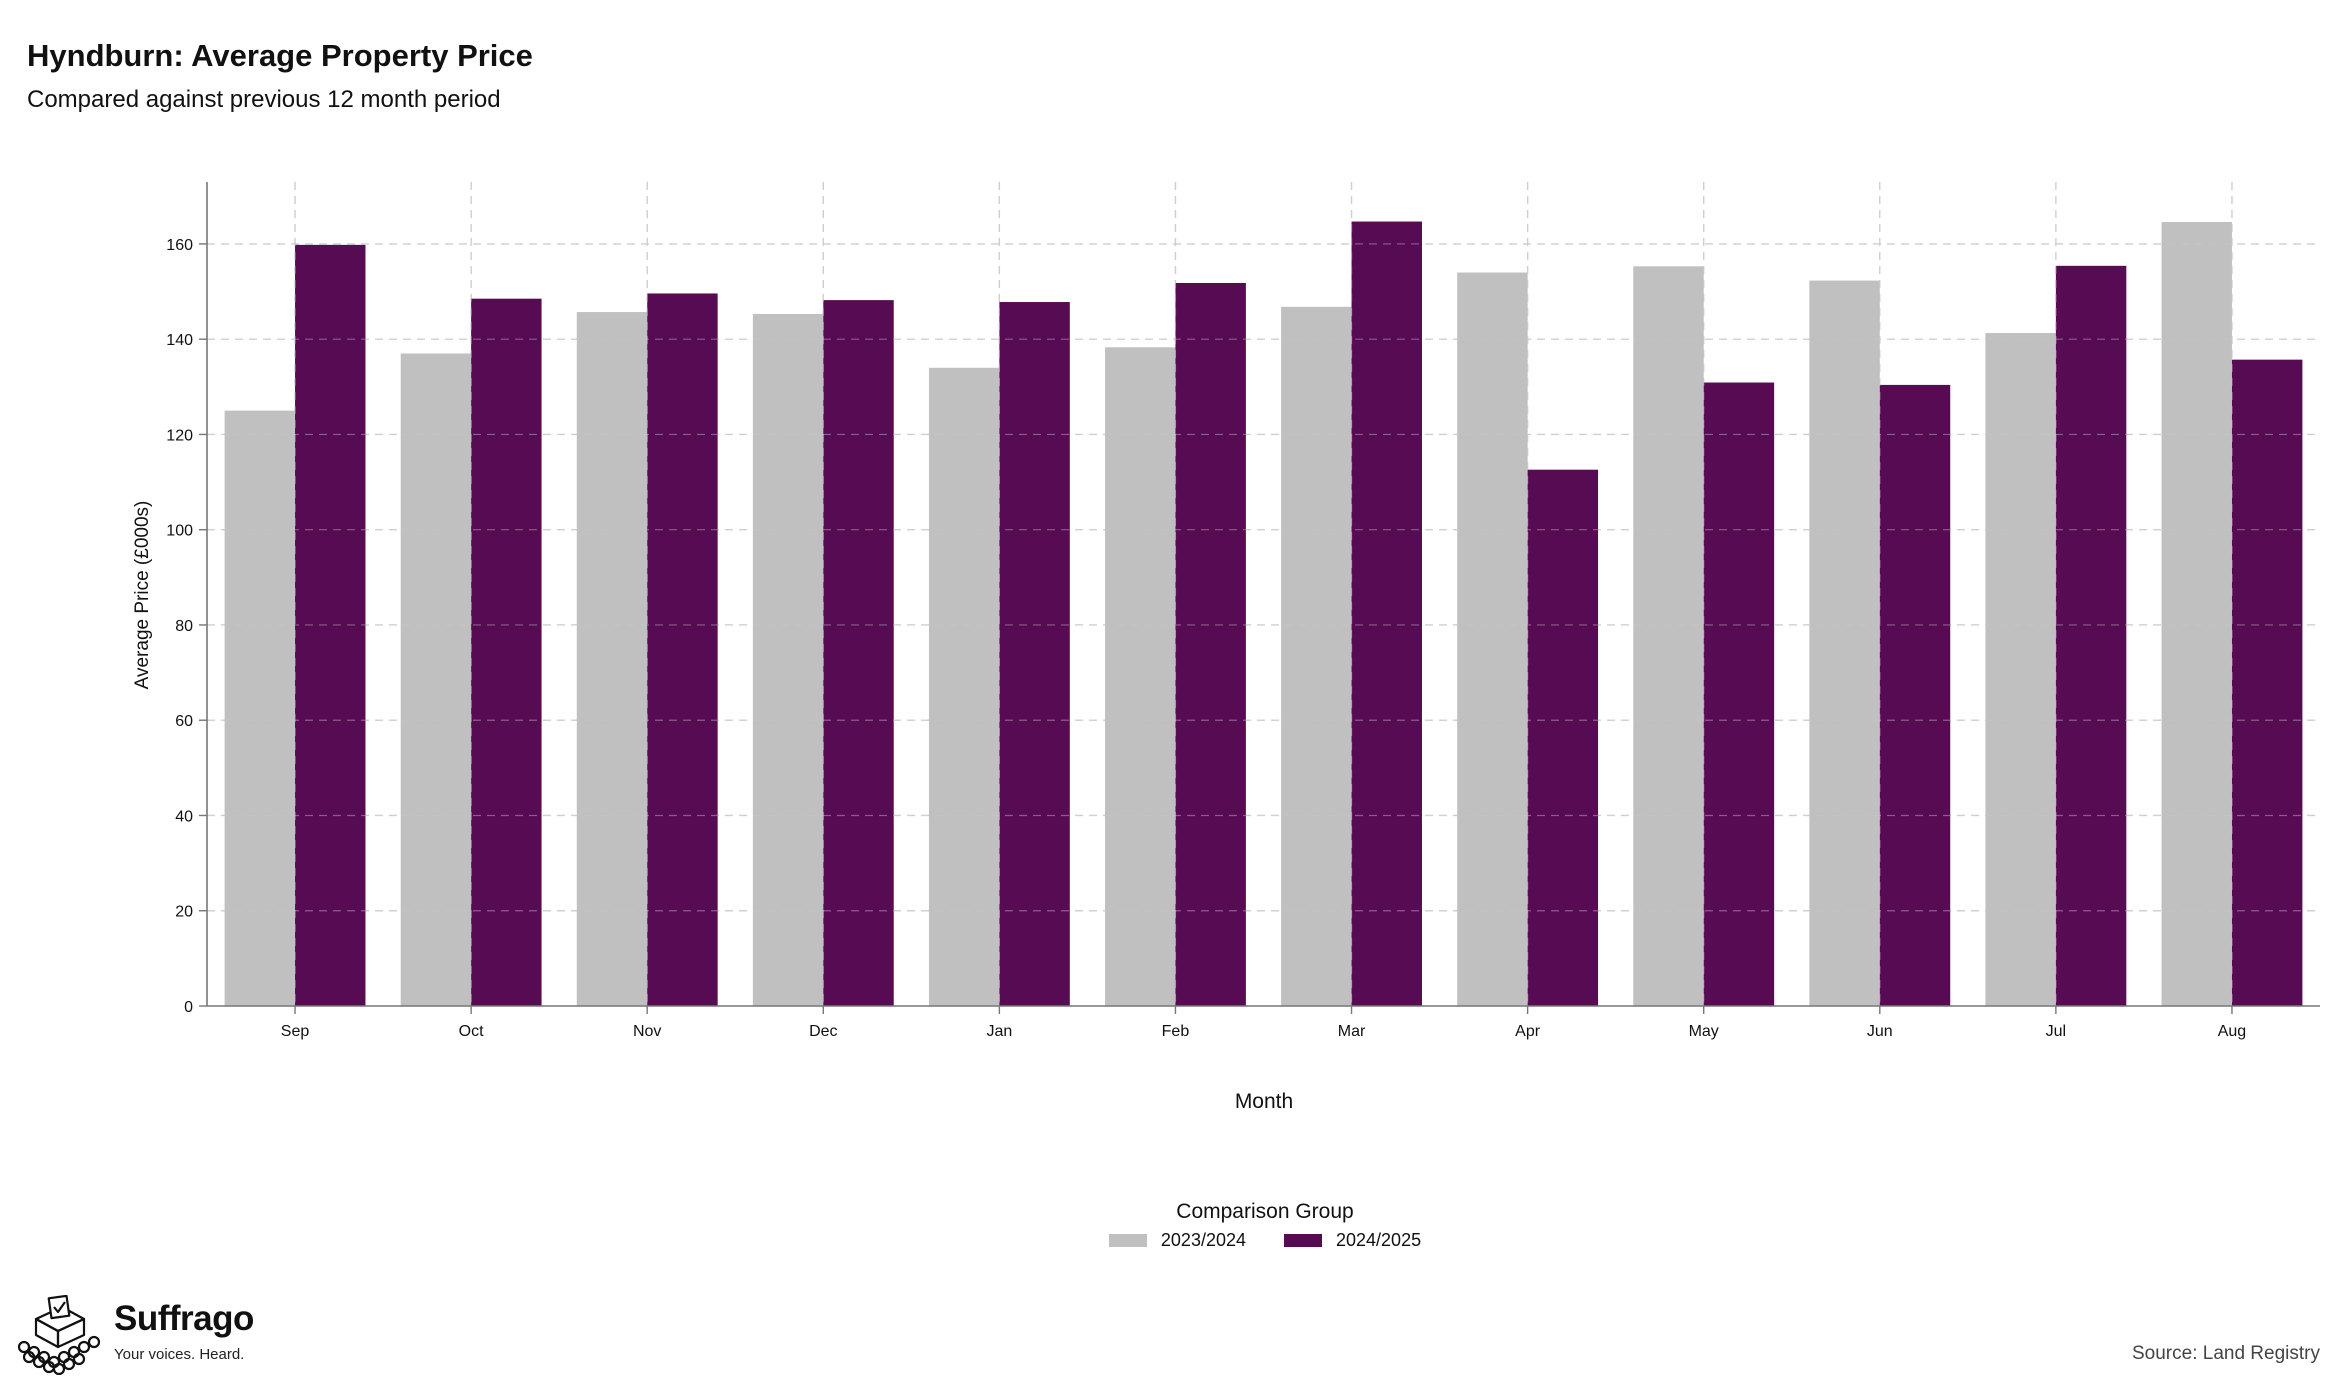 The height and width of the screenshot is (1388, 2334). Describe the element at coordinates (1492, 639) in the screenshot. I see `bar-2023-2024-apr` at that location.